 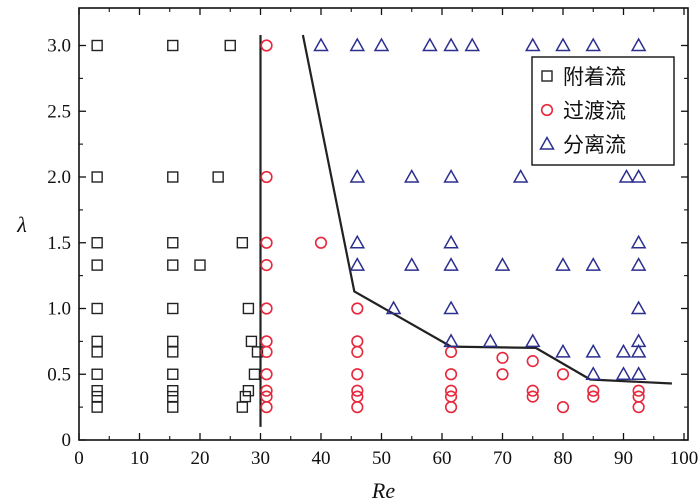 What do you see at coordinates (139, 458) in the screenshot?
I see `x-tick-label: 10` at bounding box center [139, 458].